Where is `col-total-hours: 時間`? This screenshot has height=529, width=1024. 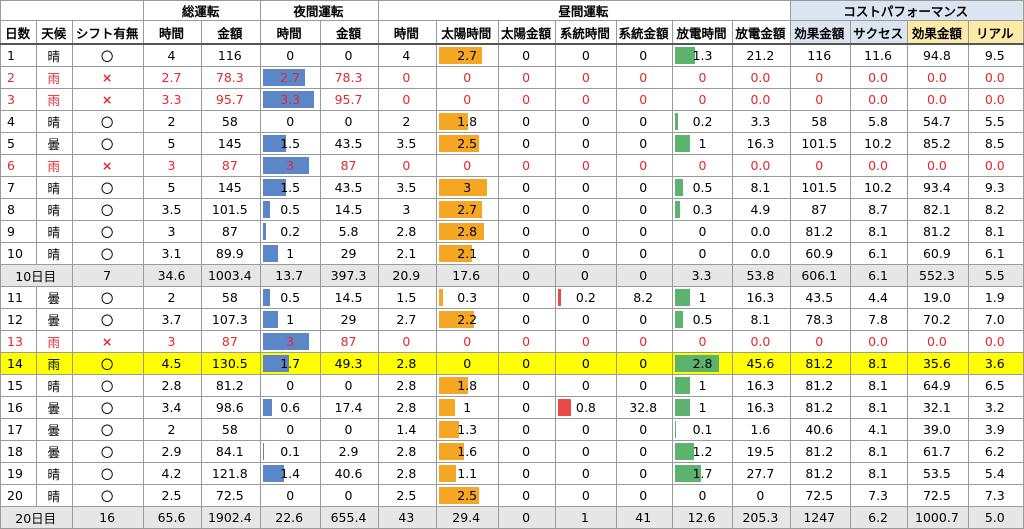
col-total-hours: 時間 is located at coordinates (172, 32).